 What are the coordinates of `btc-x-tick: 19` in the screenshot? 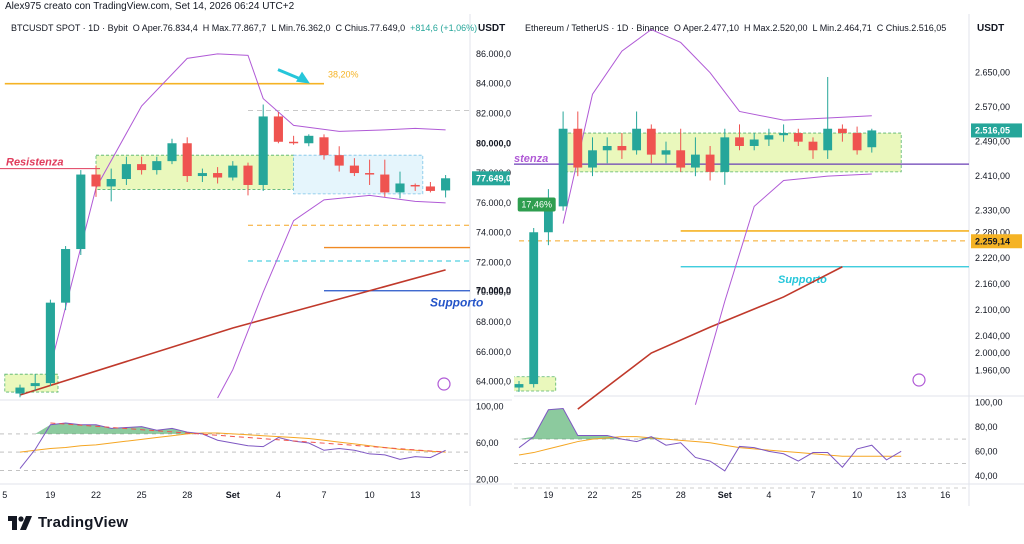 It's located at (50, 495).